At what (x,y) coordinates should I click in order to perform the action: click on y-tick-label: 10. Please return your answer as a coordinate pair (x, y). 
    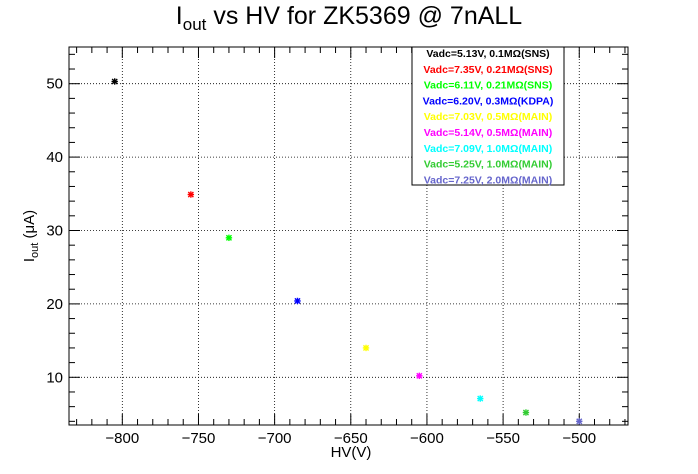
    Looking at the image, I should click on (54, 377).